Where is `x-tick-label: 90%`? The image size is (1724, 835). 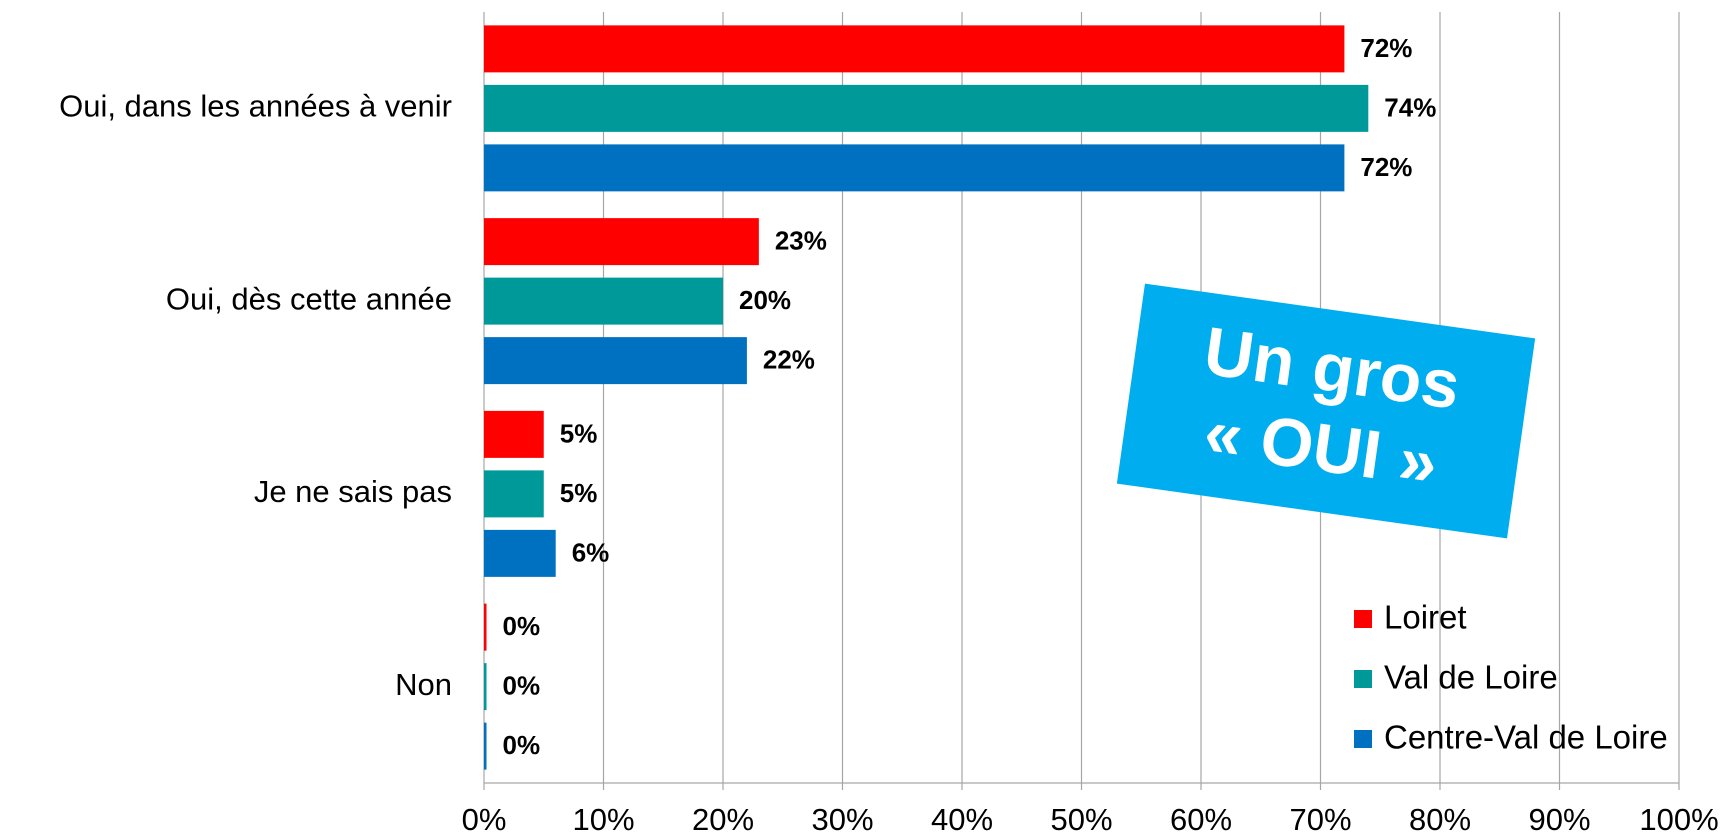 x-tick-label: 90% is located at coordinates (1559, 818).